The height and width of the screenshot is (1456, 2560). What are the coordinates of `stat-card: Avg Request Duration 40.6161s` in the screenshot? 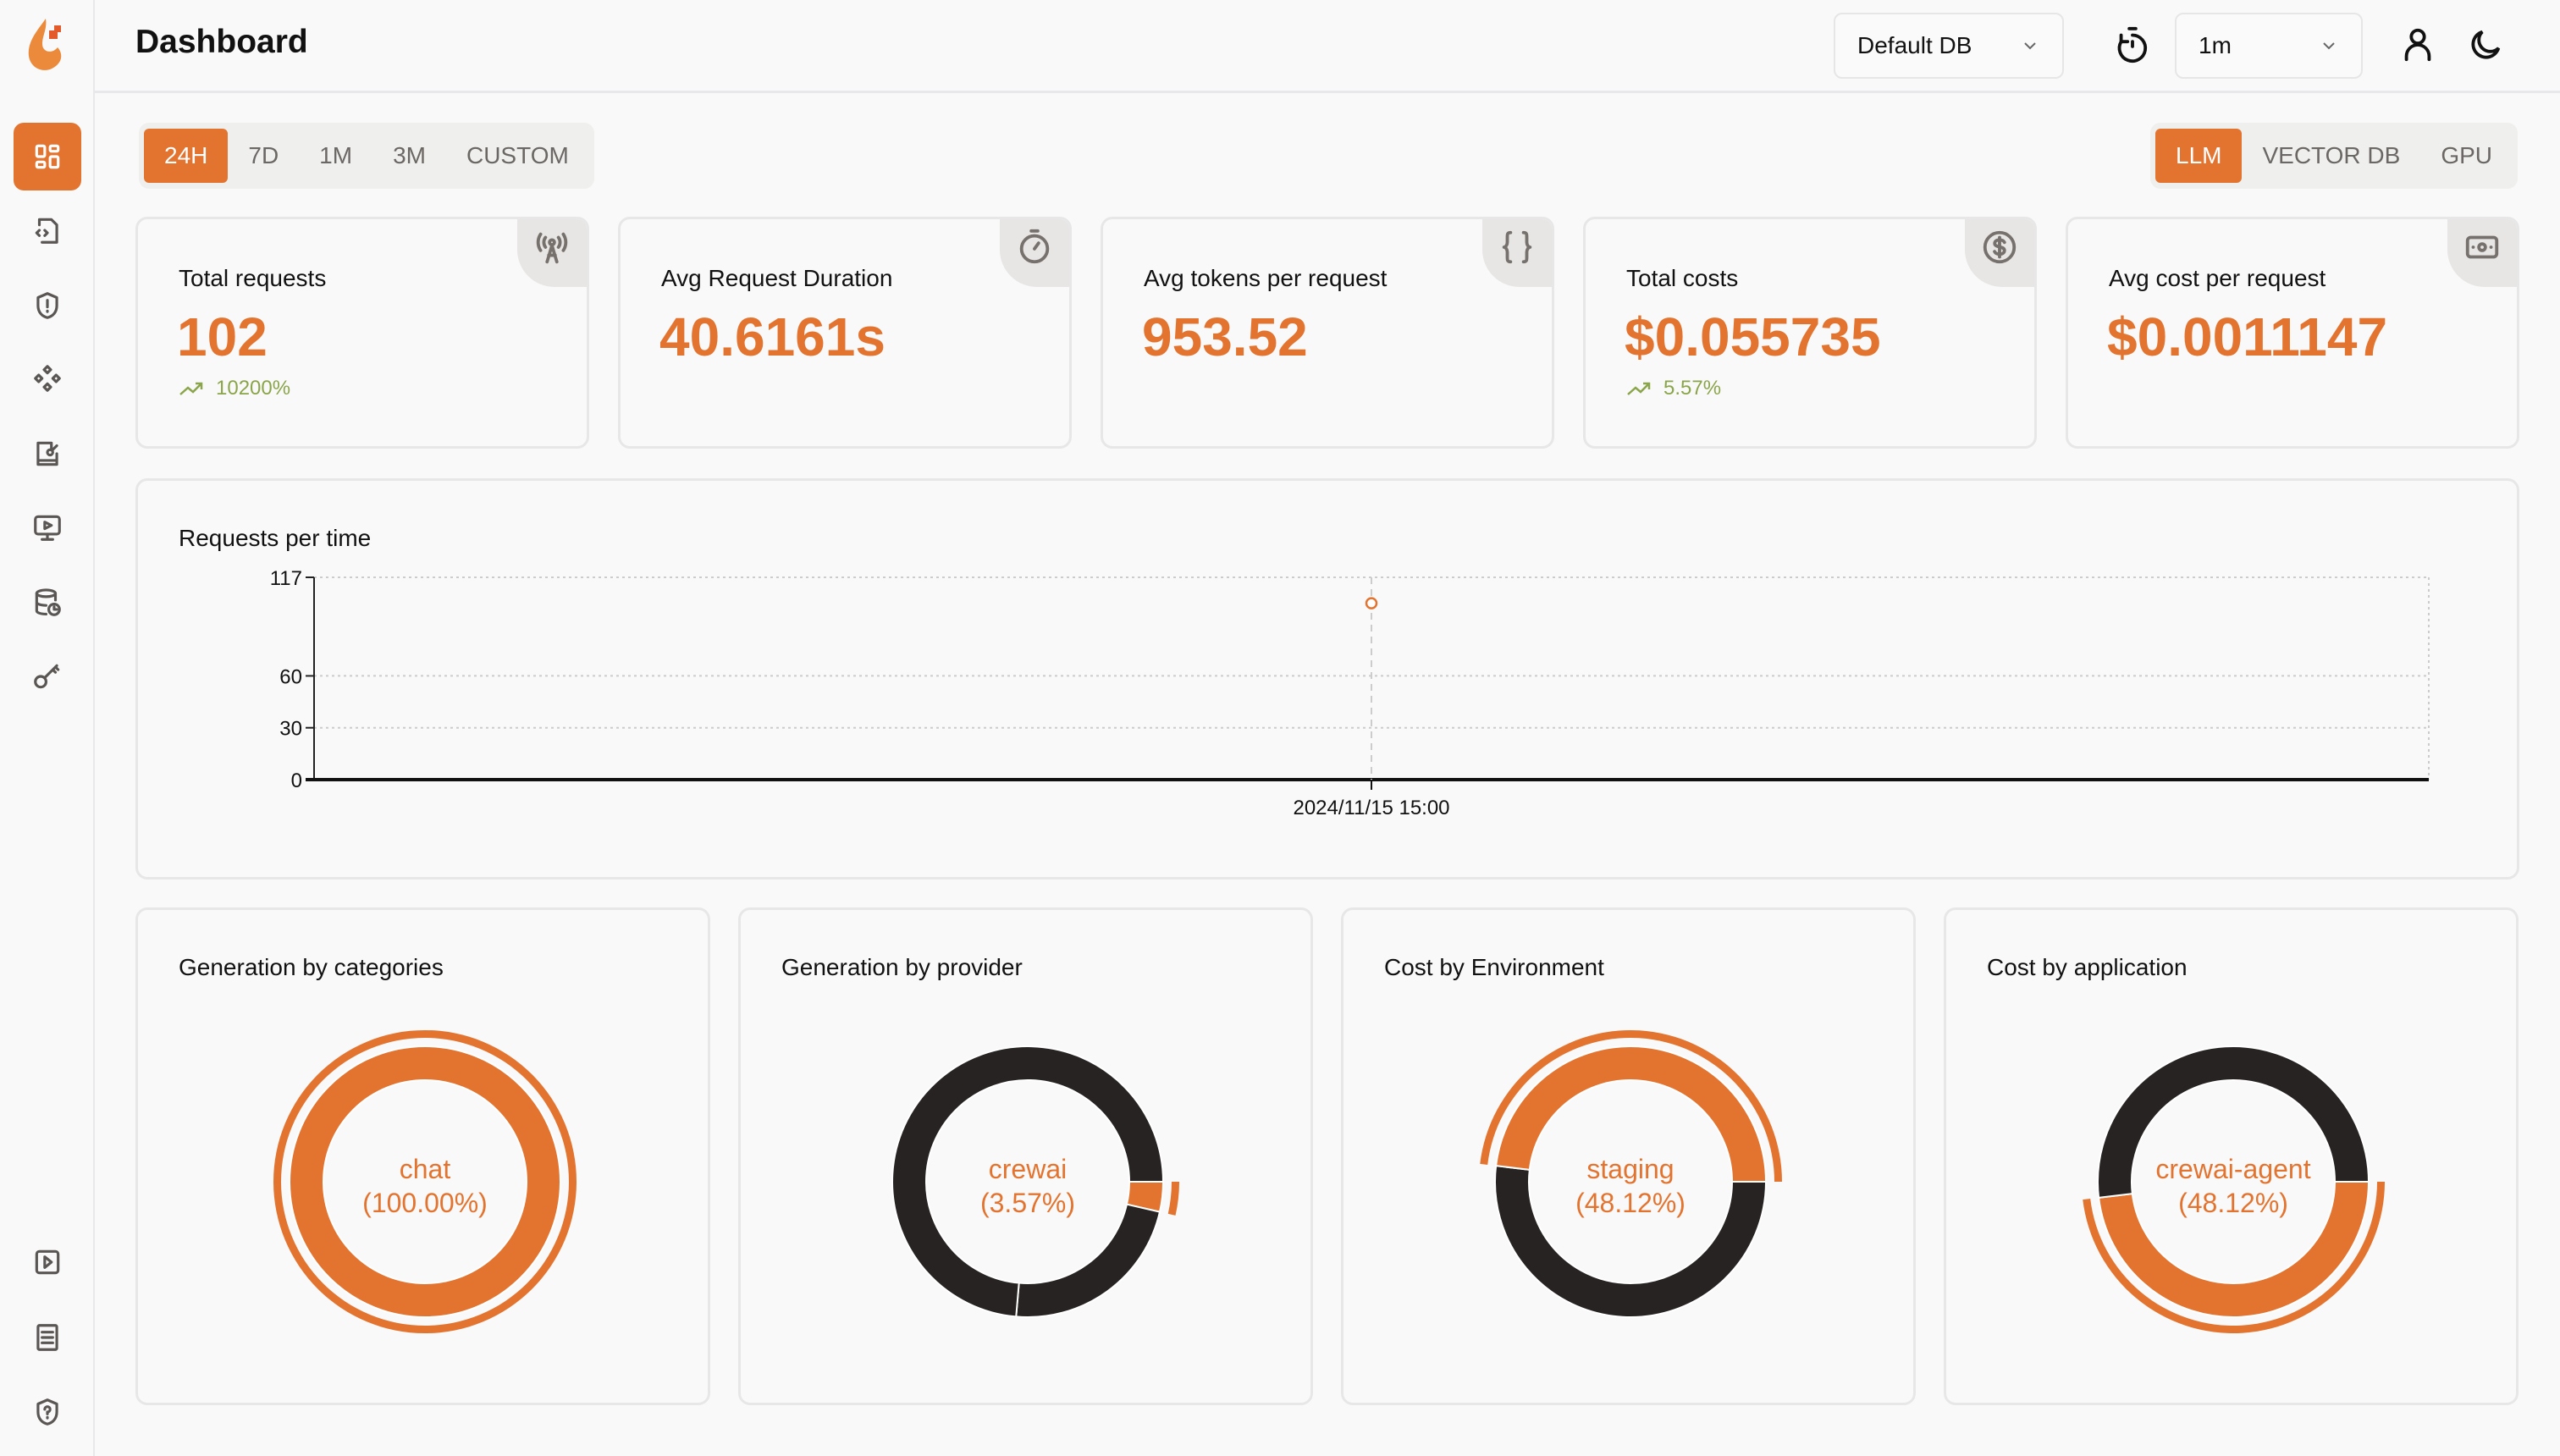 It's located at (845, 333).